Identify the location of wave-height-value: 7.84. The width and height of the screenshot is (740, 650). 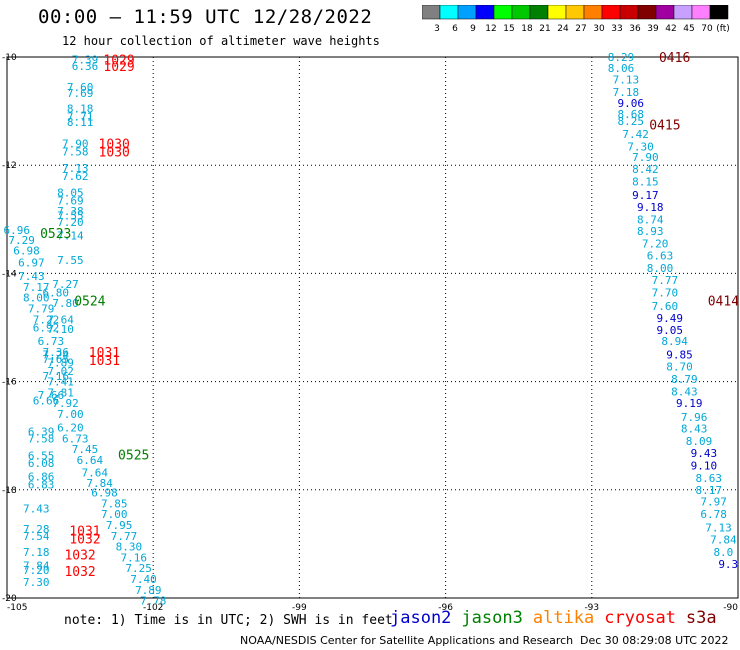
(723, 540).